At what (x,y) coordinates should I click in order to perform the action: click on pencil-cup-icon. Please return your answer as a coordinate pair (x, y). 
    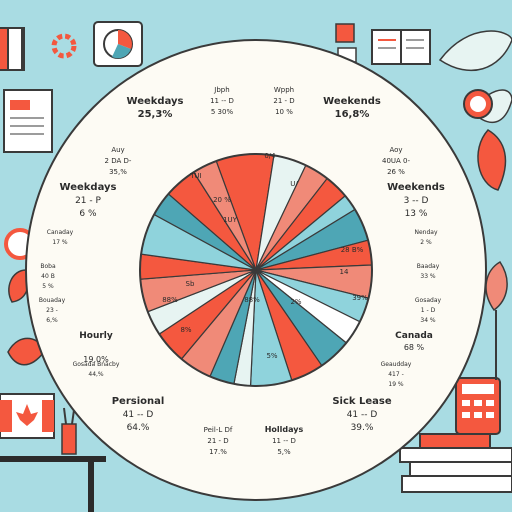
    Looking at the image, I should click on (69, 431).